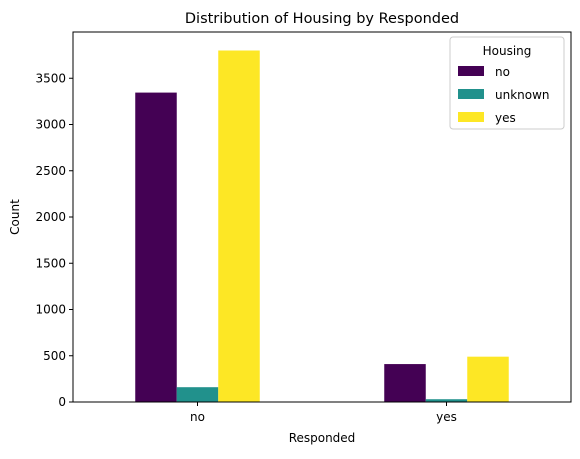 The image size is (580, 459). What do you see at coordinates (50, 78) in the screenshot?
I see `y-tick-label-7: 3500` at bounding box center [50, 78].